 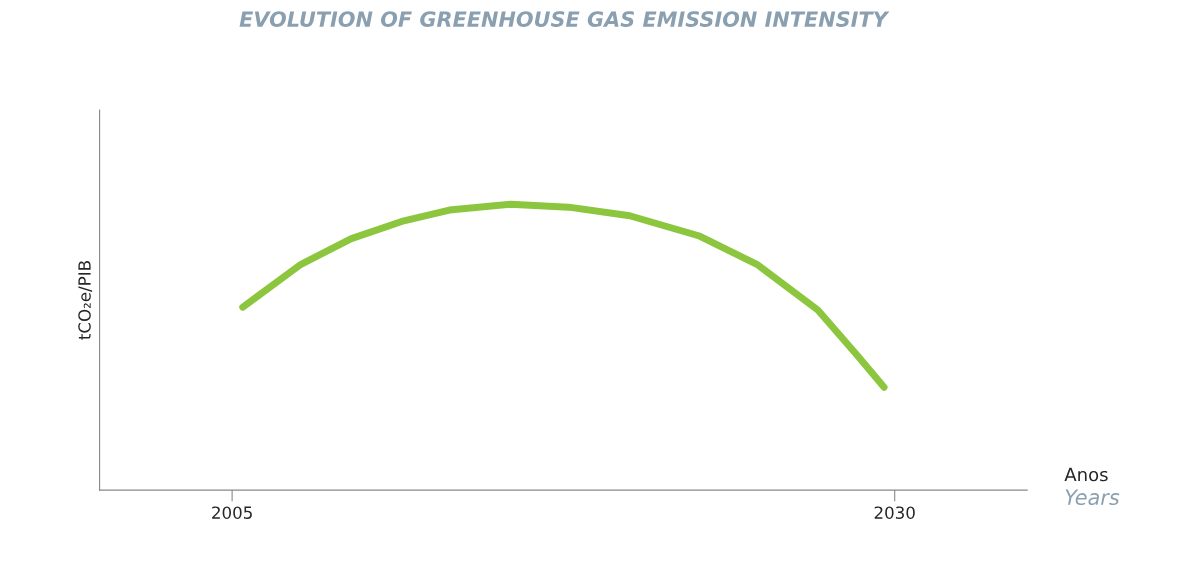 What do you see at coordinates (232, 512) in the screenshot?
I see `x-tick-label: 2005` at bounding box center [232, 512].